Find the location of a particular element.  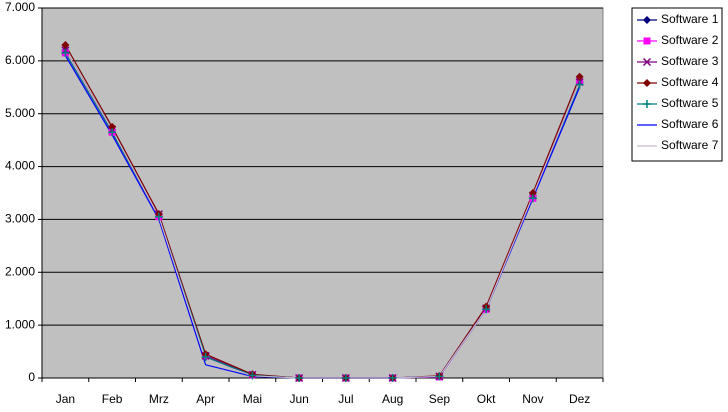

x-tick-label: Feb is located at coordinates (112, 399).